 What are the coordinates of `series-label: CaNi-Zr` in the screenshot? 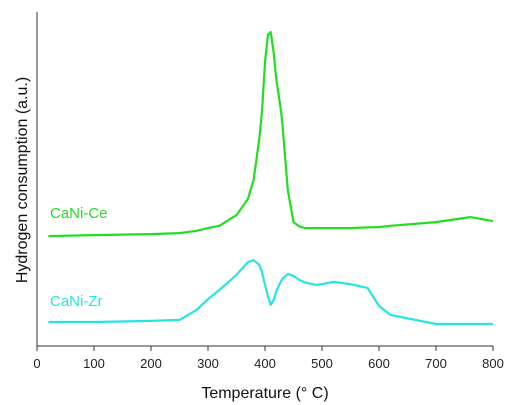 It's located at (76, 301).